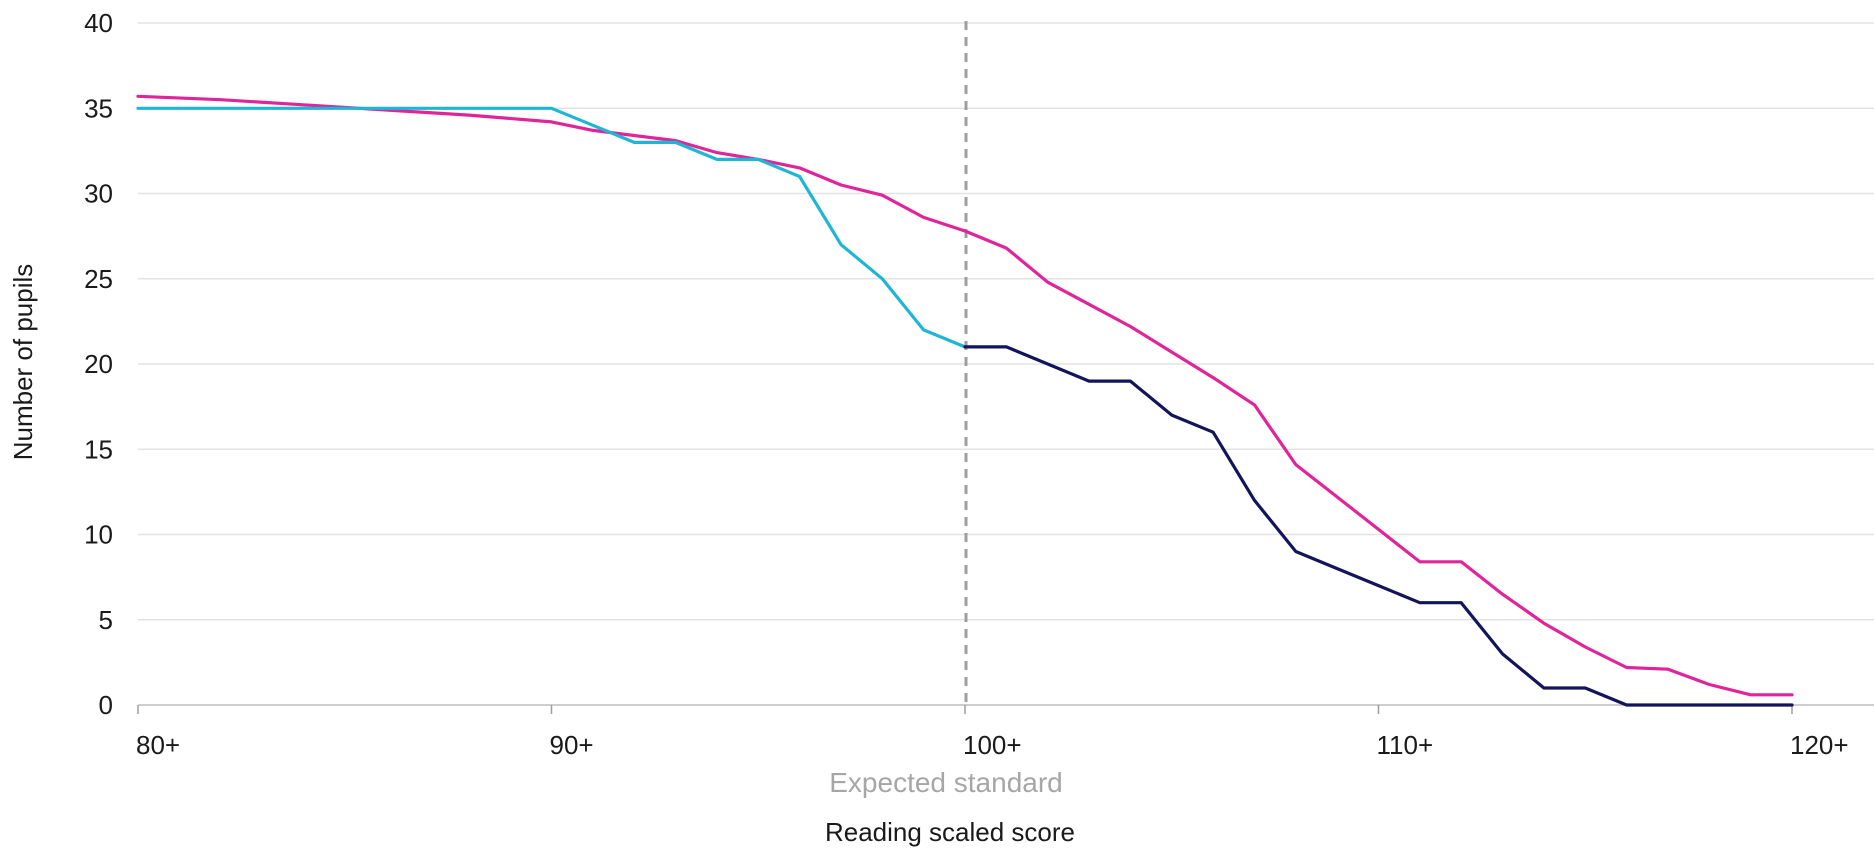 The image size is (1874, 848). Describe the element at coordinates (946, 782) in the screenshot. I see `expected-standard-label: Expected standard` at that location.